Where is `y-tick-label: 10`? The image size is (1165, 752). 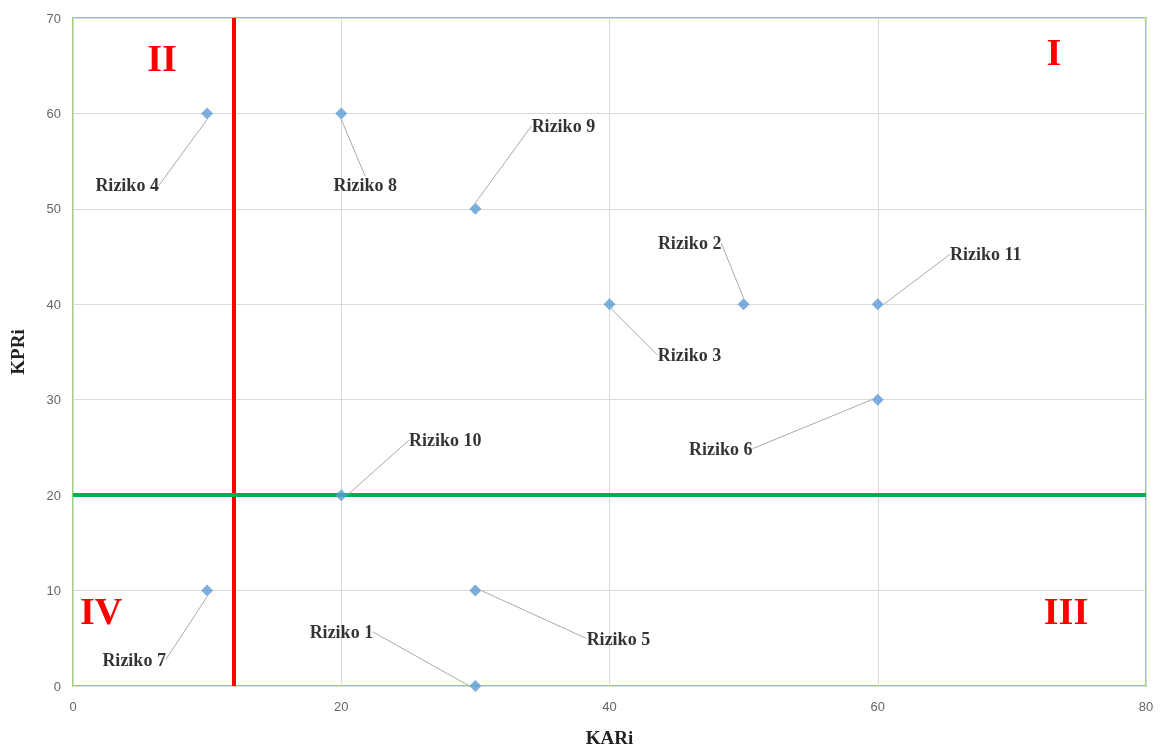 y-tick-label: 10 is located at coordinates (53, 591).